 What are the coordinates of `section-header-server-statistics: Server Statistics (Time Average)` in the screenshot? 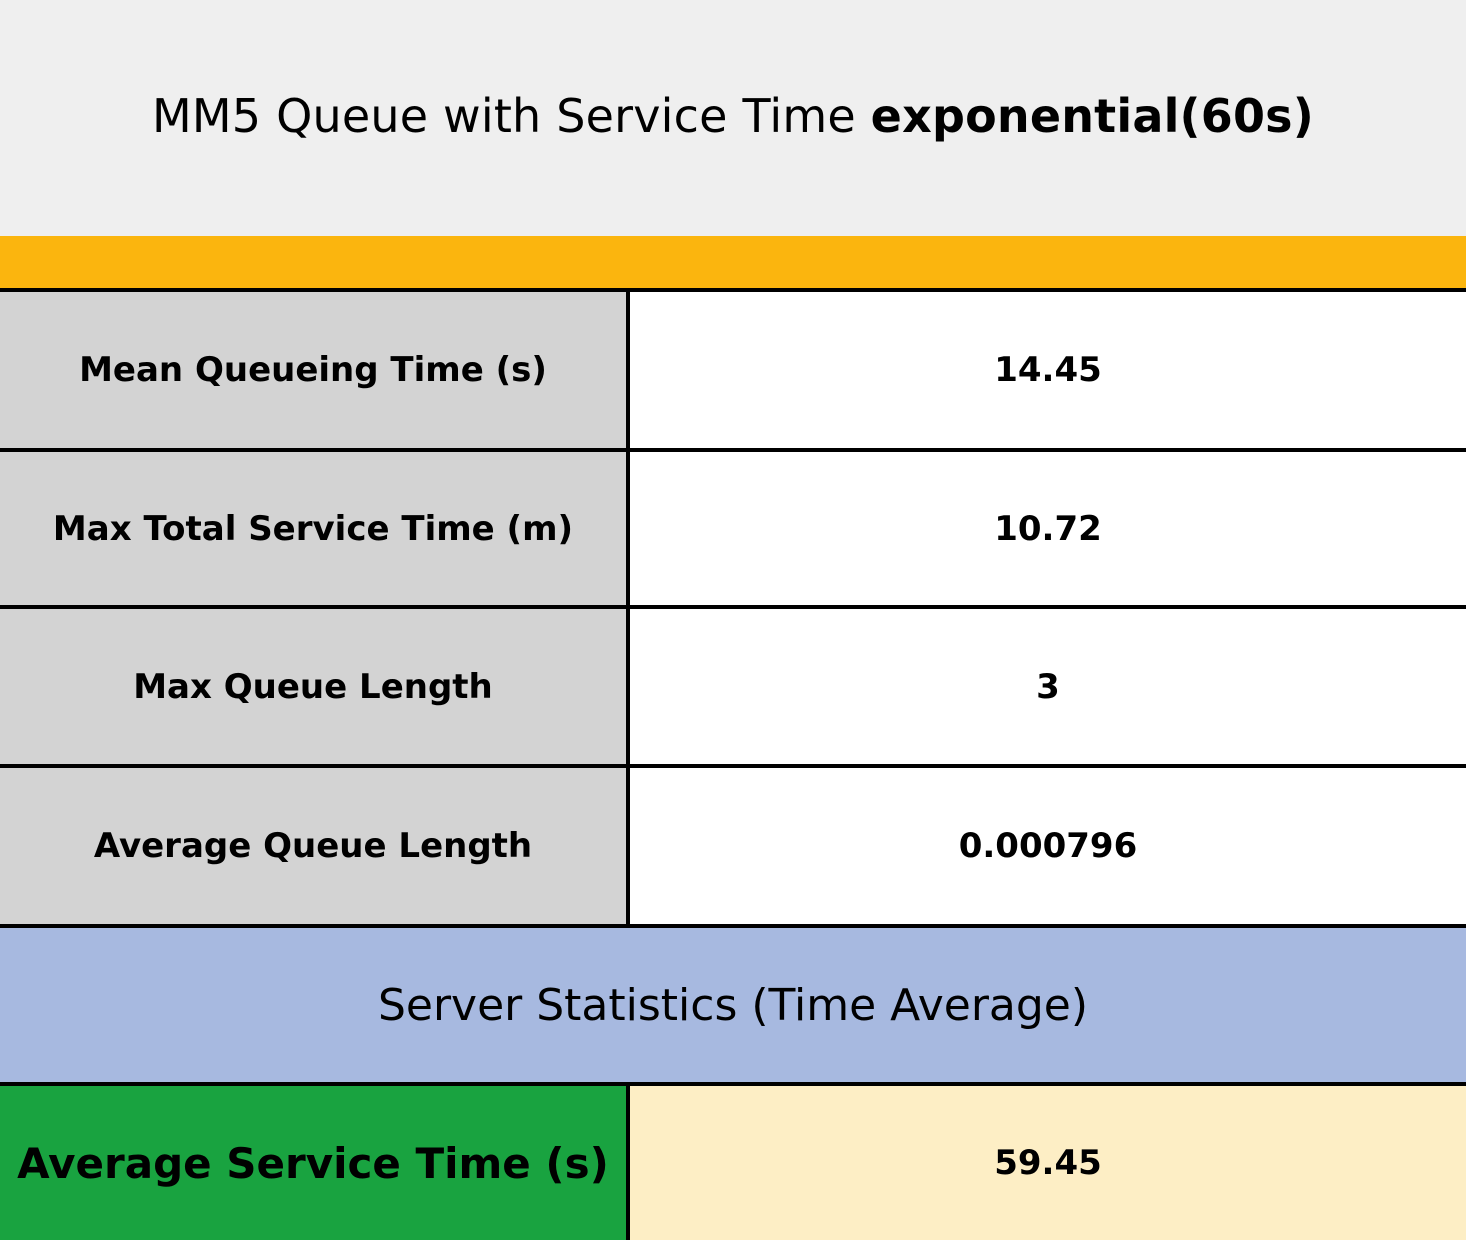 It's located at (733, 1005).